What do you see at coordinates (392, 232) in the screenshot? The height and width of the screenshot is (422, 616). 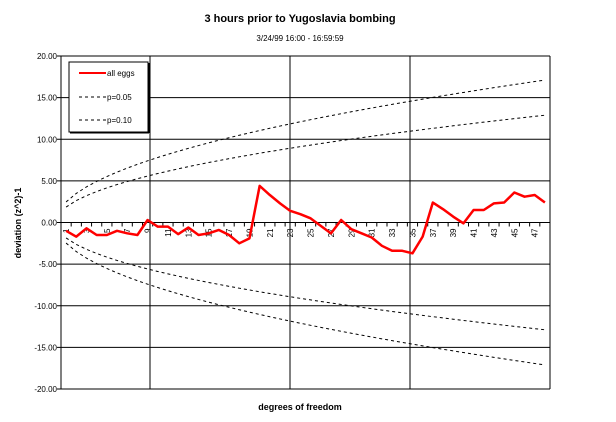 I see `x-tick-label: 33` at bounding box center [392, 232].